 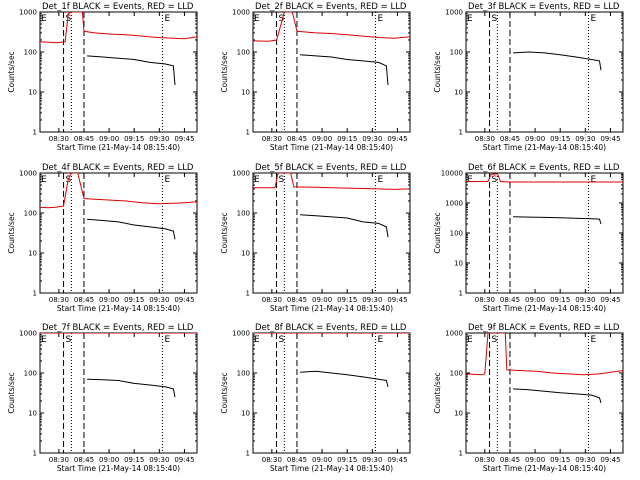 What do you see at coordinates (331, 168) in the screenshot?
I see `panel-title: Det_5f BLACK = Events, RED = LLD` at bounding box center [331, 168].